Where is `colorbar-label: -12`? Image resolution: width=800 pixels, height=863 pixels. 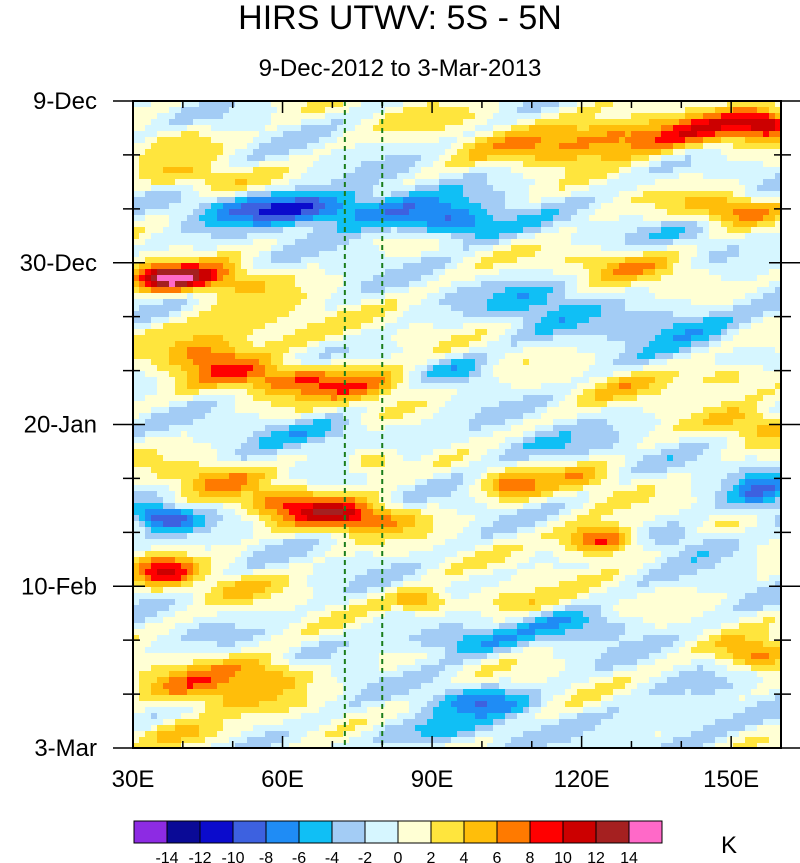
colorbar-label: -12 is located at coordinates (199, 856).